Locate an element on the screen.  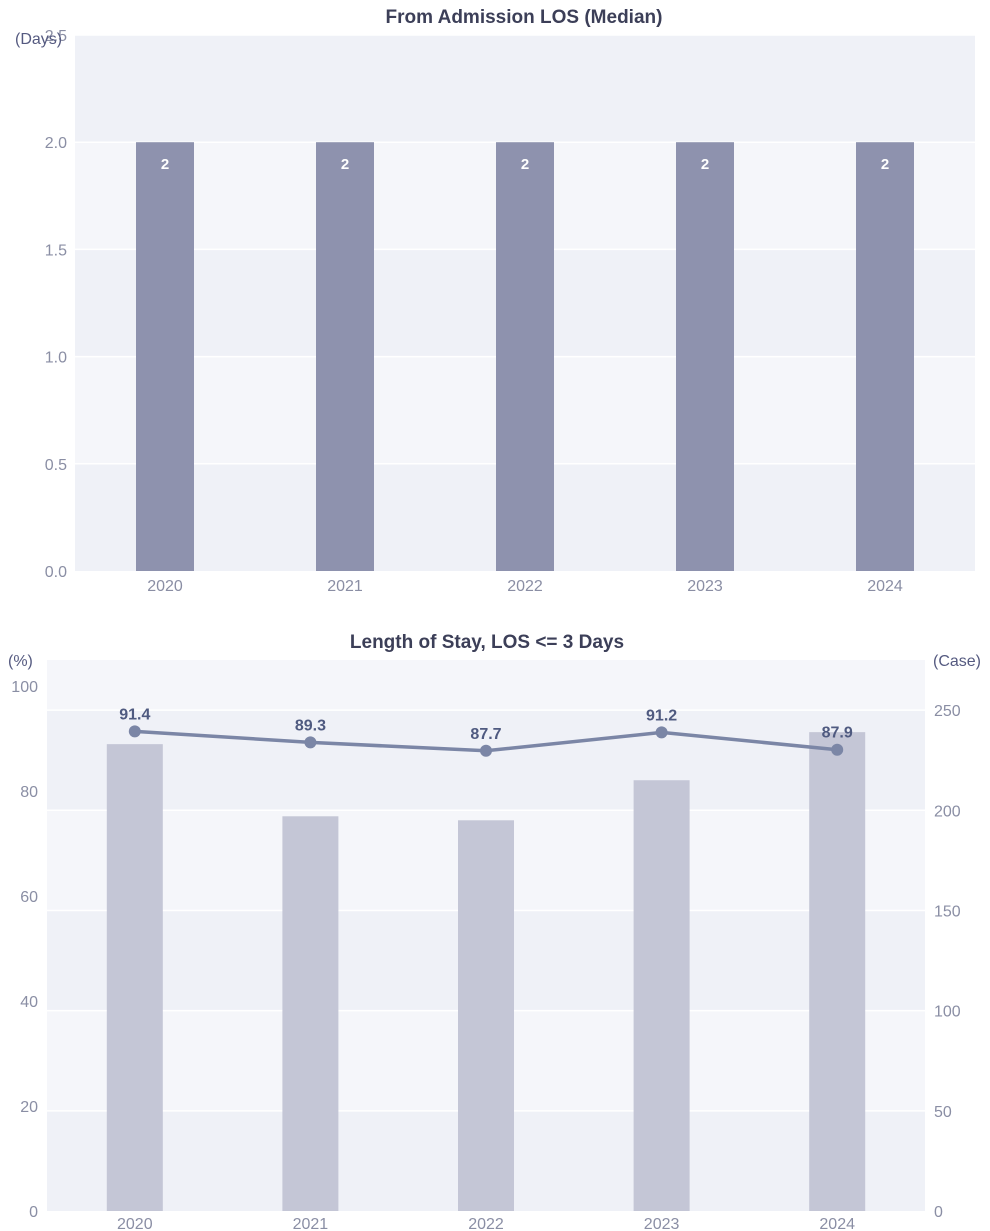
percent-value-label: 87.9 is located at coordinates (837, 733).